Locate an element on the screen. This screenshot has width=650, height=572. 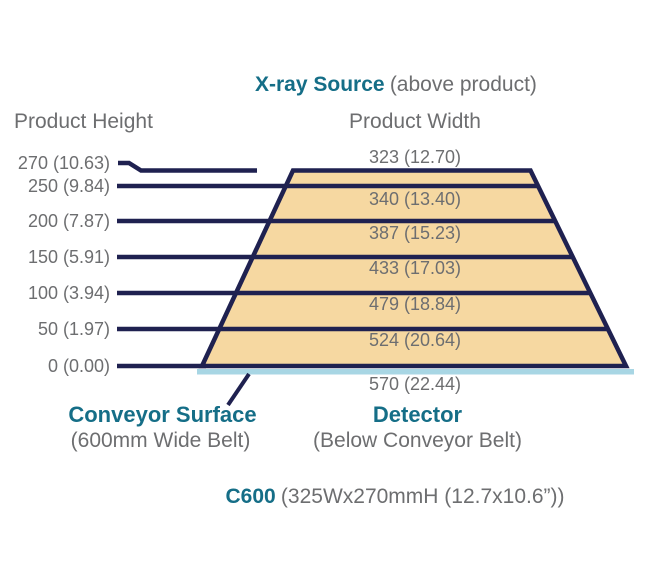
detector-note: (Below Conveyor Belt) is located at coordinates (417, 440).